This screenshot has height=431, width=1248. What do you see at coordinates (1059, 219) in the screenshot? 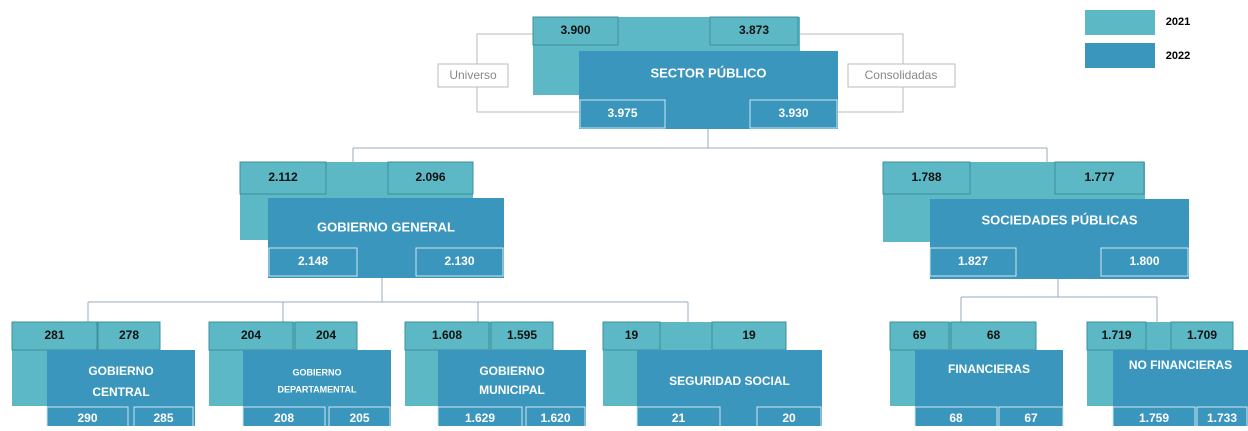
I see `node-label: SOCIEDADES PÚBLICAS` at bounding box center [1059, 219].